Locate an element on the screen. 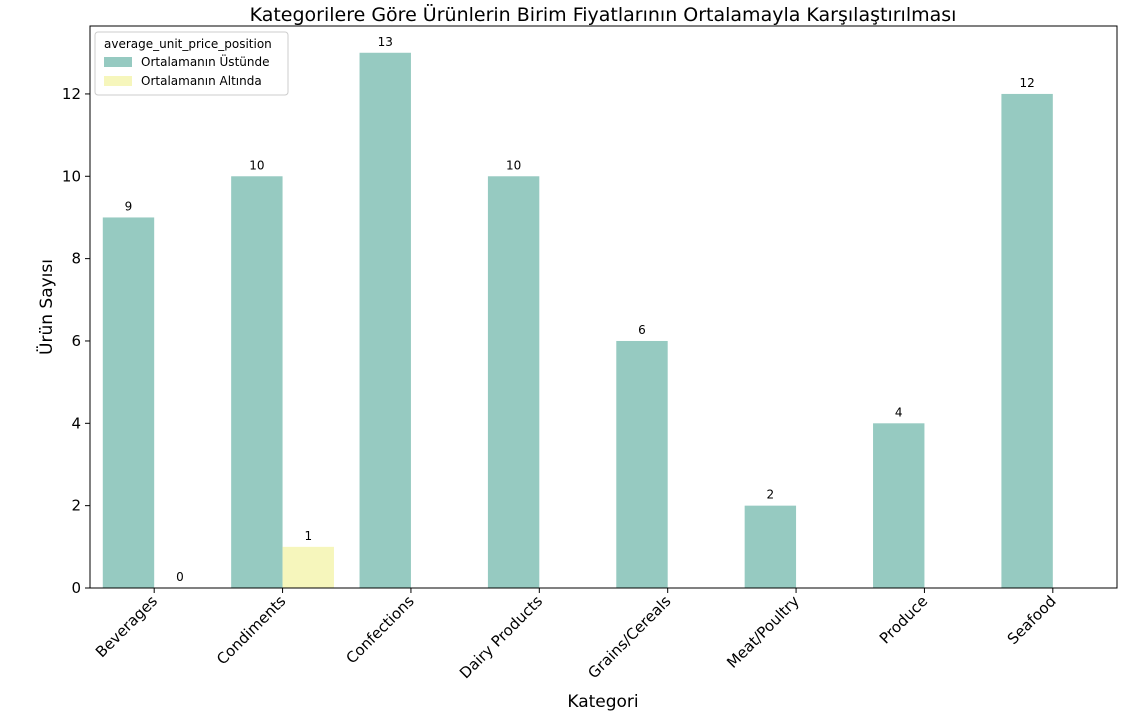 The image size is (1121, 714). legend-label-2: Ortalamanın Altında is located at coordinates (201, 81).